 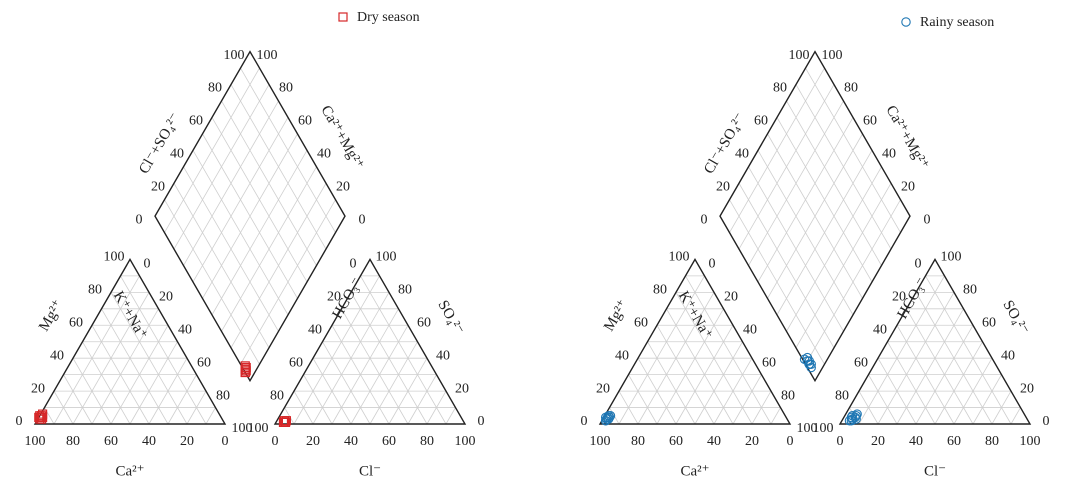 I want to click on axis-title-ca: Ca²⁺, so click(x=129, y=471).